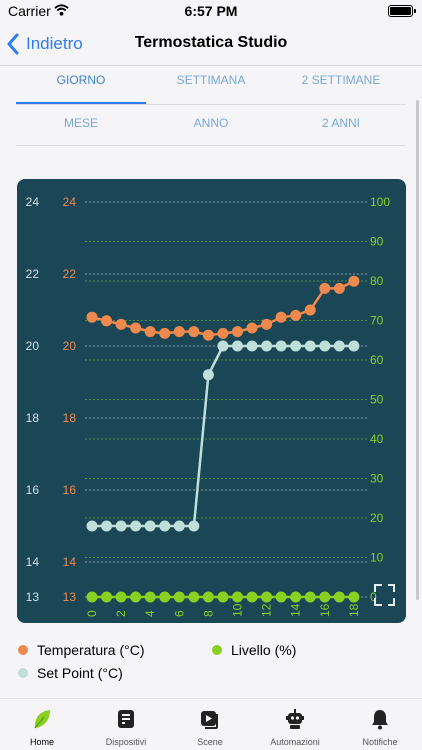 This screenshot has width=422, height=750. What do you see at coordinates (377, 360) in the screenshot?
I see `y-axis-right-label: 60` at bounding box center [377, 360].